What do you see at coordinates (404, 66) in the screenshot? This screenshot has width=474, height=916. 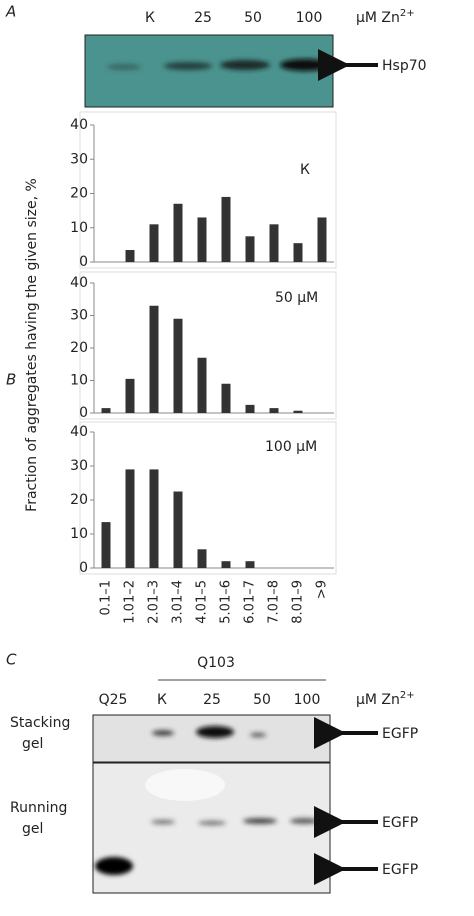 I see `marker-label: Hsp70` at bounding box center [404, 66].